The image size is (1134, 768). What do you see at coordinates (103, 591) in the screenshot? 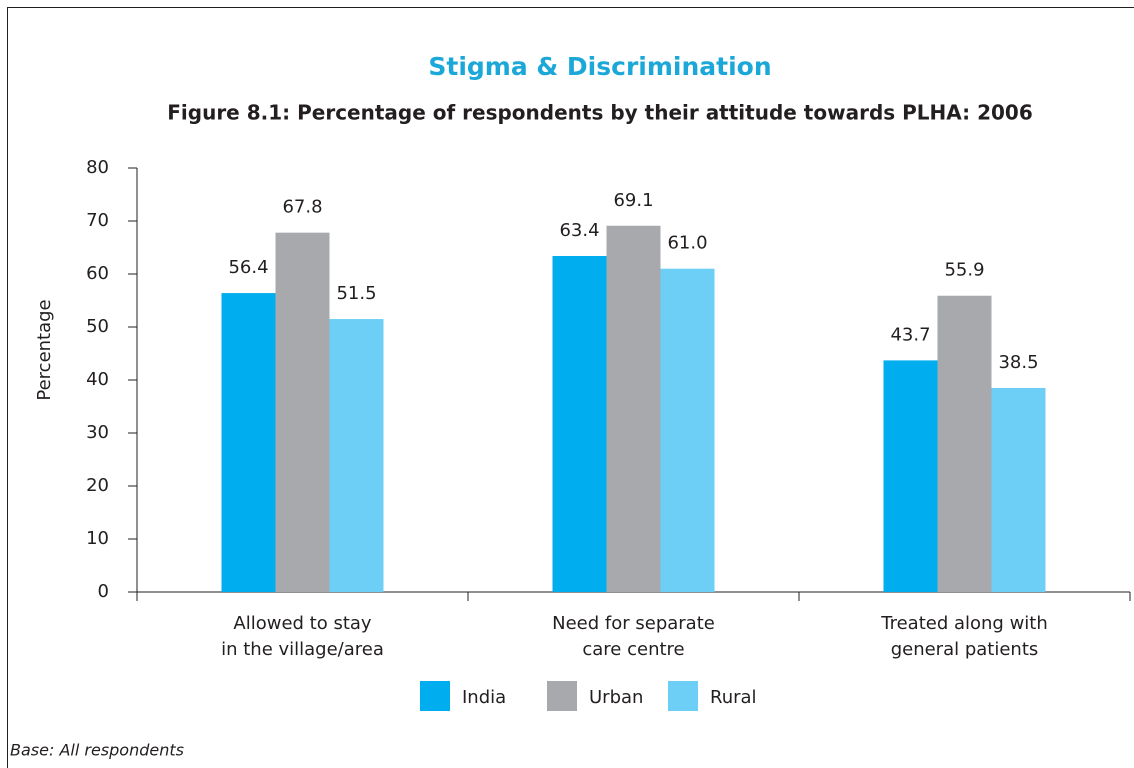
I see `y-tick-label: 0` at bounding box center [103, 591].